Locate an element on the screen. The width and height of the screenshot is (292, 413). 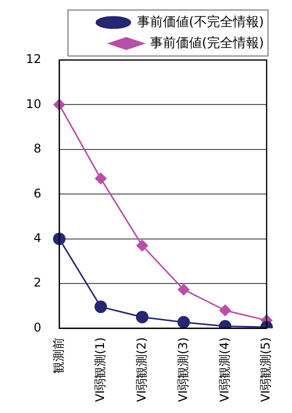
y-tick-label: 4 is located at coordinates (38, 237).